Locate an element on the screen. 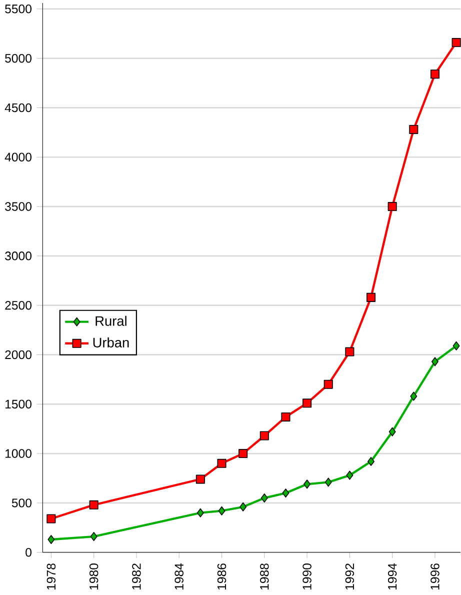  legend-label: Rural is located at coordinates (111, 321).